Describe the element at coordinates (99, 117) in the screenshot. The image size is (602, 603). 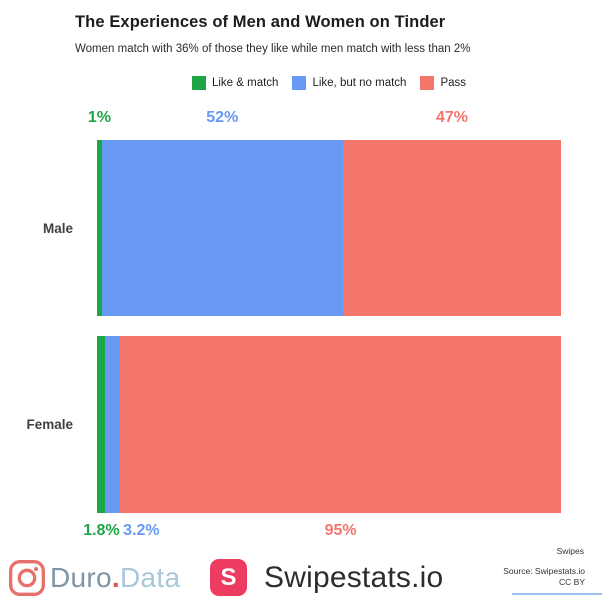
I see `value-label: 1%` at that location.